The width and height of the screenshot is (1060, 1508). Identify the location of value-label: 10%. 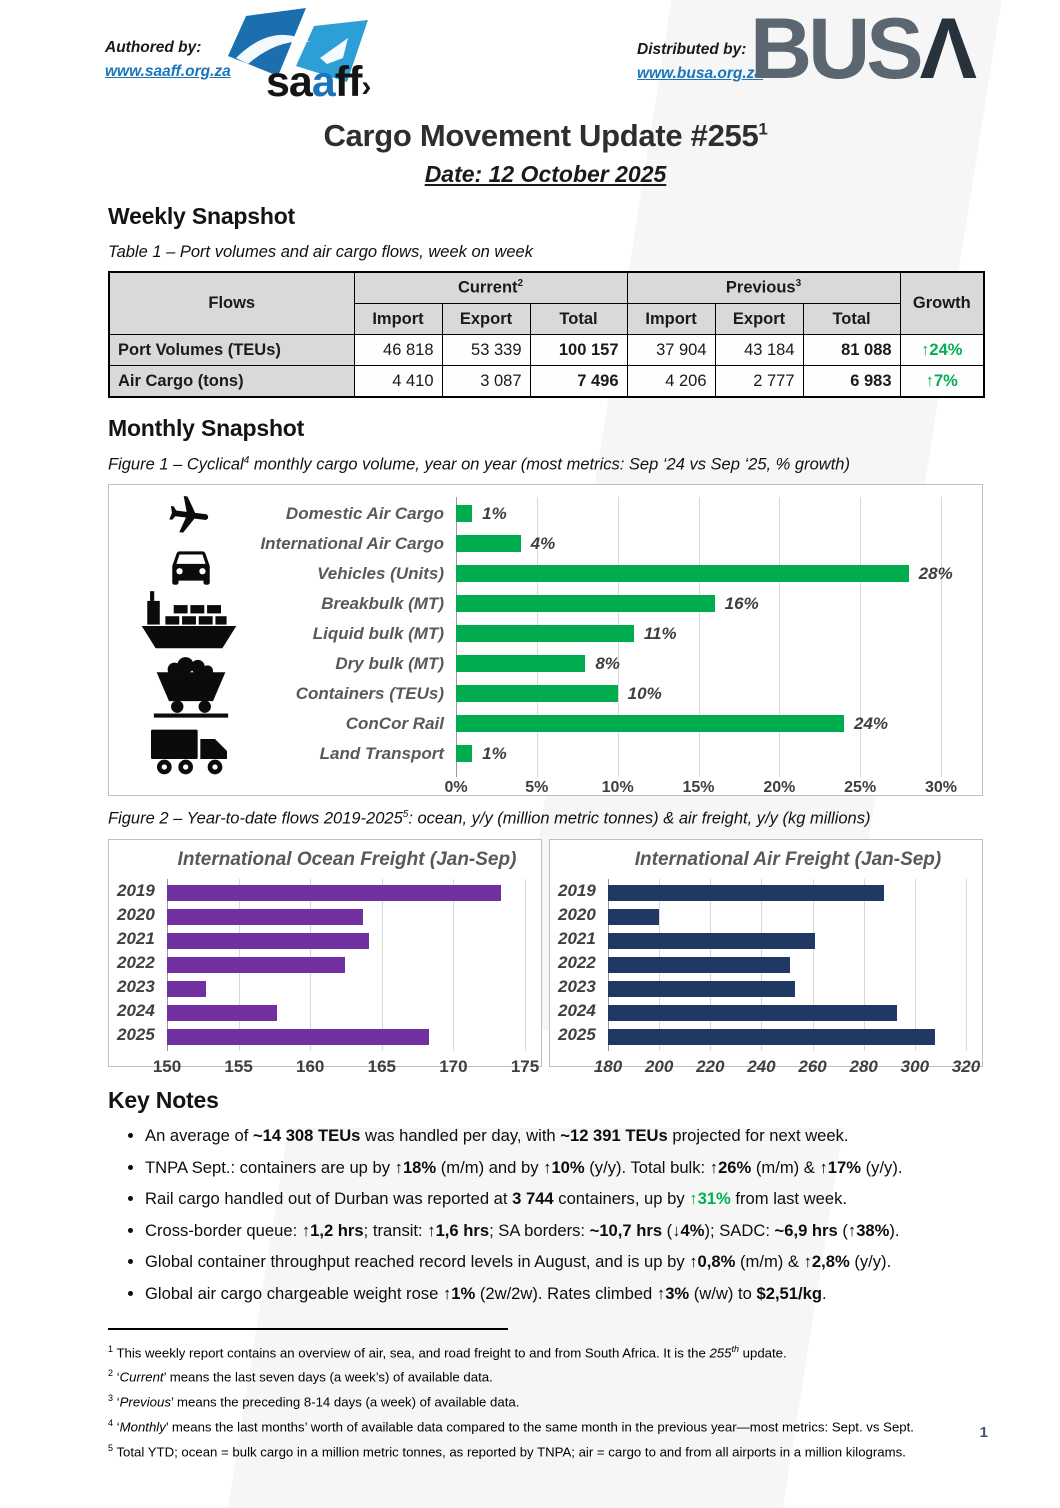
(644, 693).